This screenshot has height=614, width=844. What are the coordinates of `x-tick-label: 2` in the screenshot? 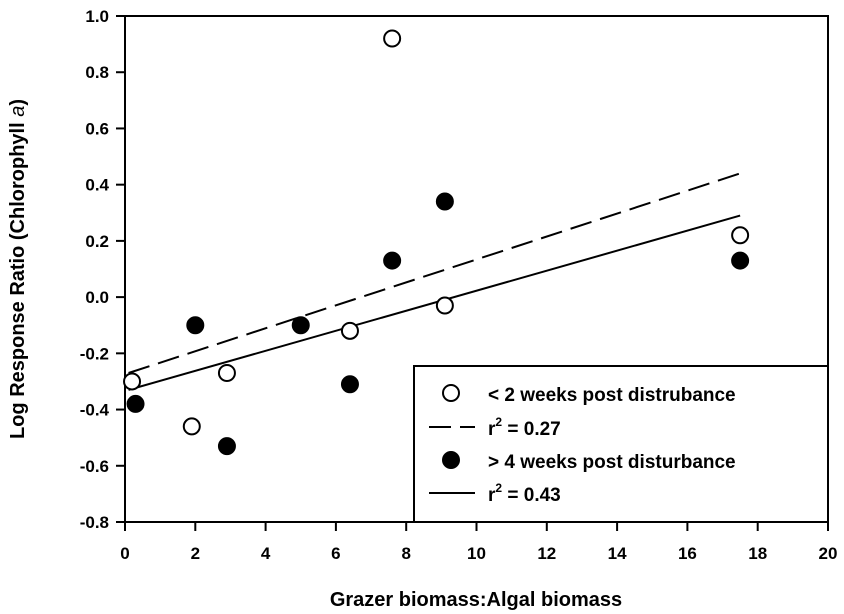 It's located at (195, 553).